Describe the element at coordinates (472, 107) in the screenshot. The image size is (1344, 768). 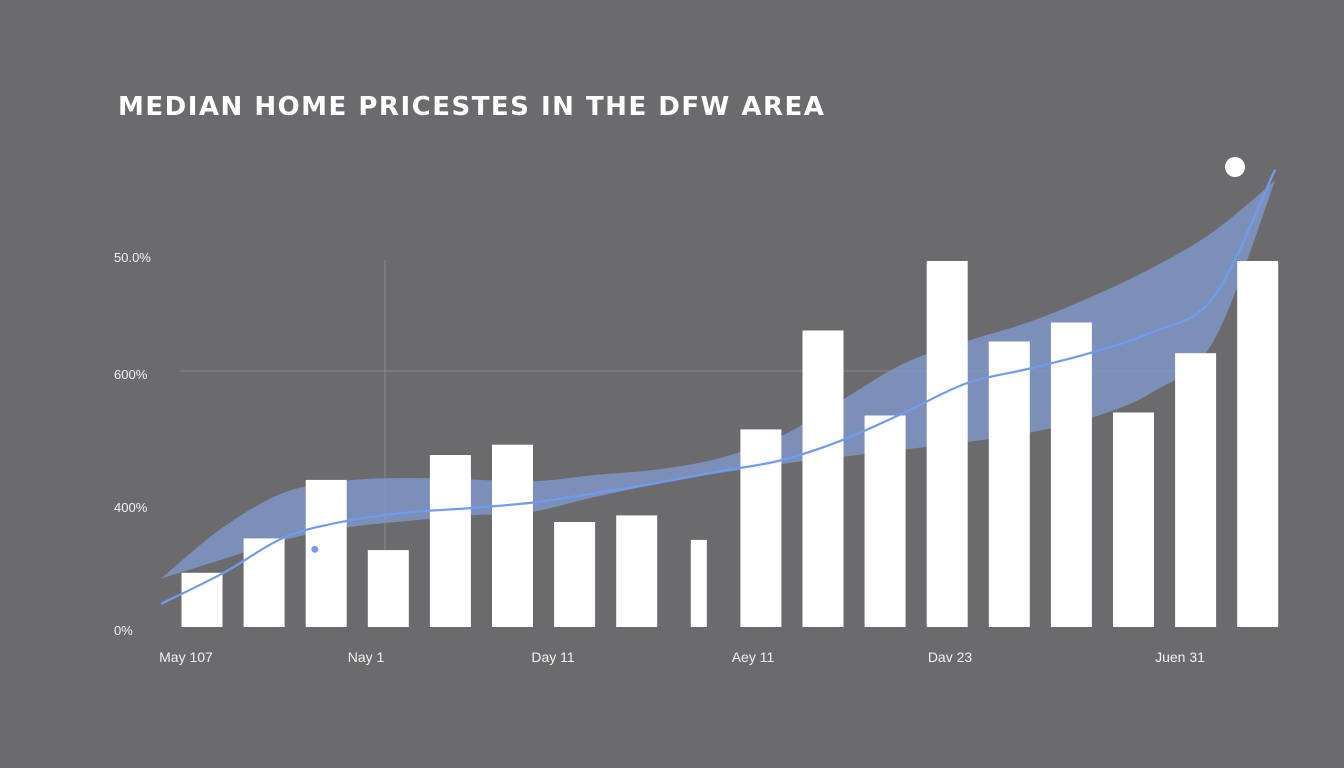
I see `chart-title: MEDIAN HOME PRICESTES IN THE DFW AREA` at that location.